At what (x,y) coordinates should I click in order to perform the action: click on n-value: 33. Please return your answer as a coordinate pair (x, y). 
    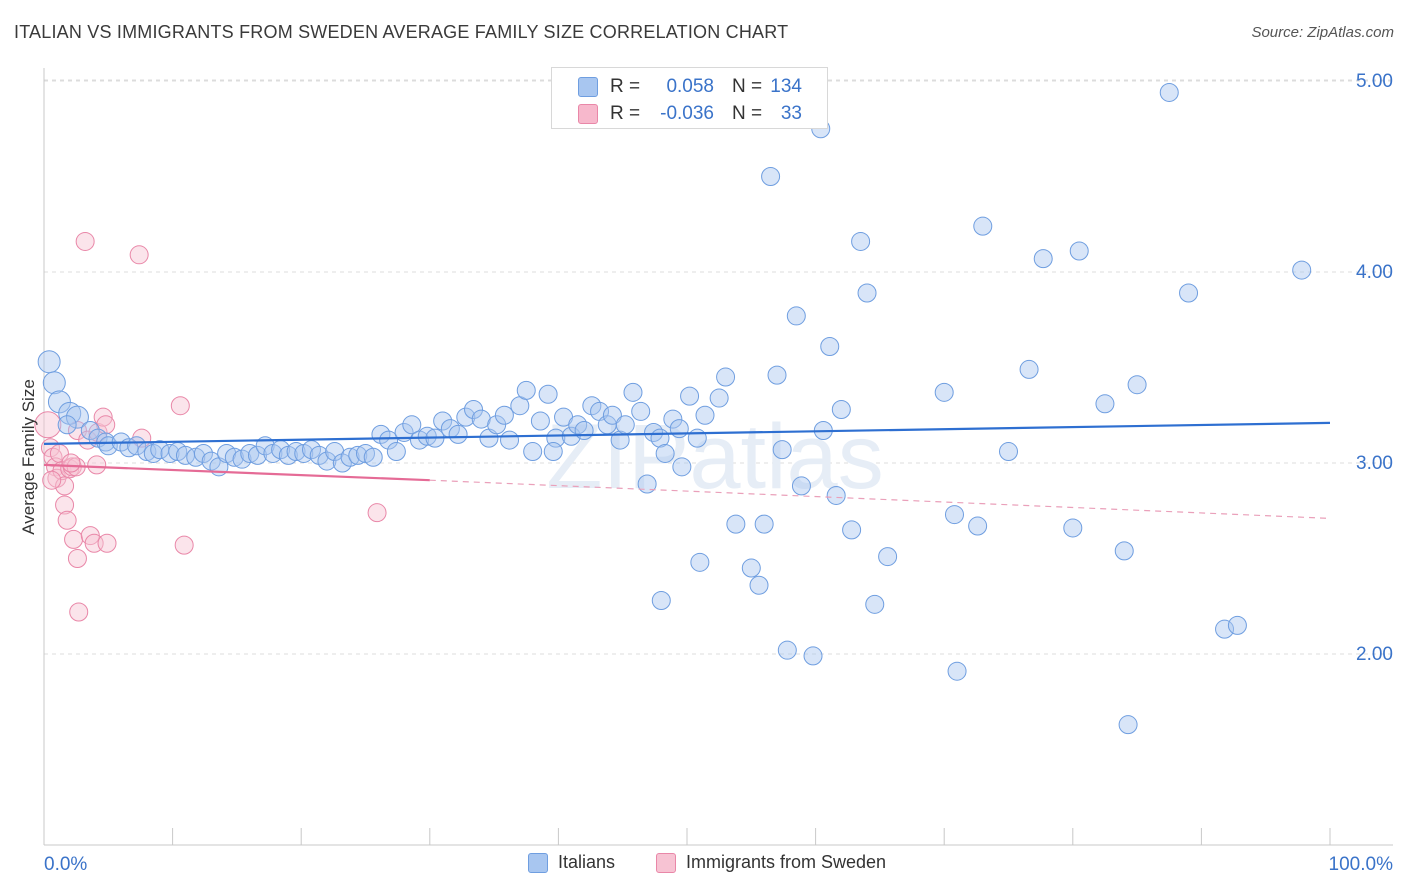
    Looking at the image, I should click on (791, 113).